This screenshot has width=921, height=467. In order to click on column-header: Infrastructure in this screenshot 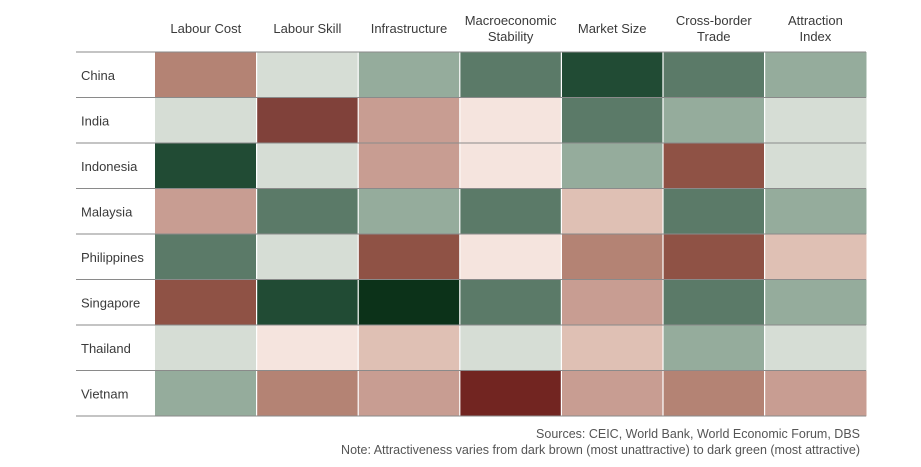, I will do `click(409, 28)`.